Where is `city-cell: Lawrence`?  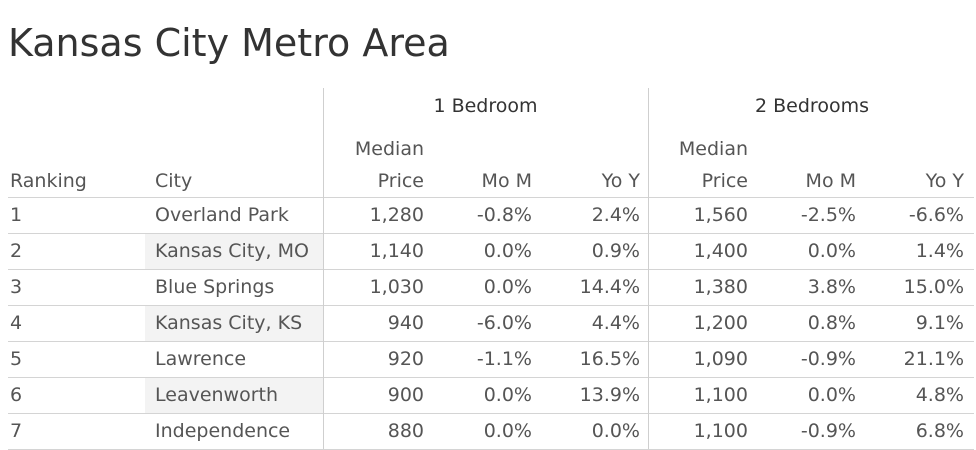
city-cell: Lawrence is located at coordinates (201, 359).